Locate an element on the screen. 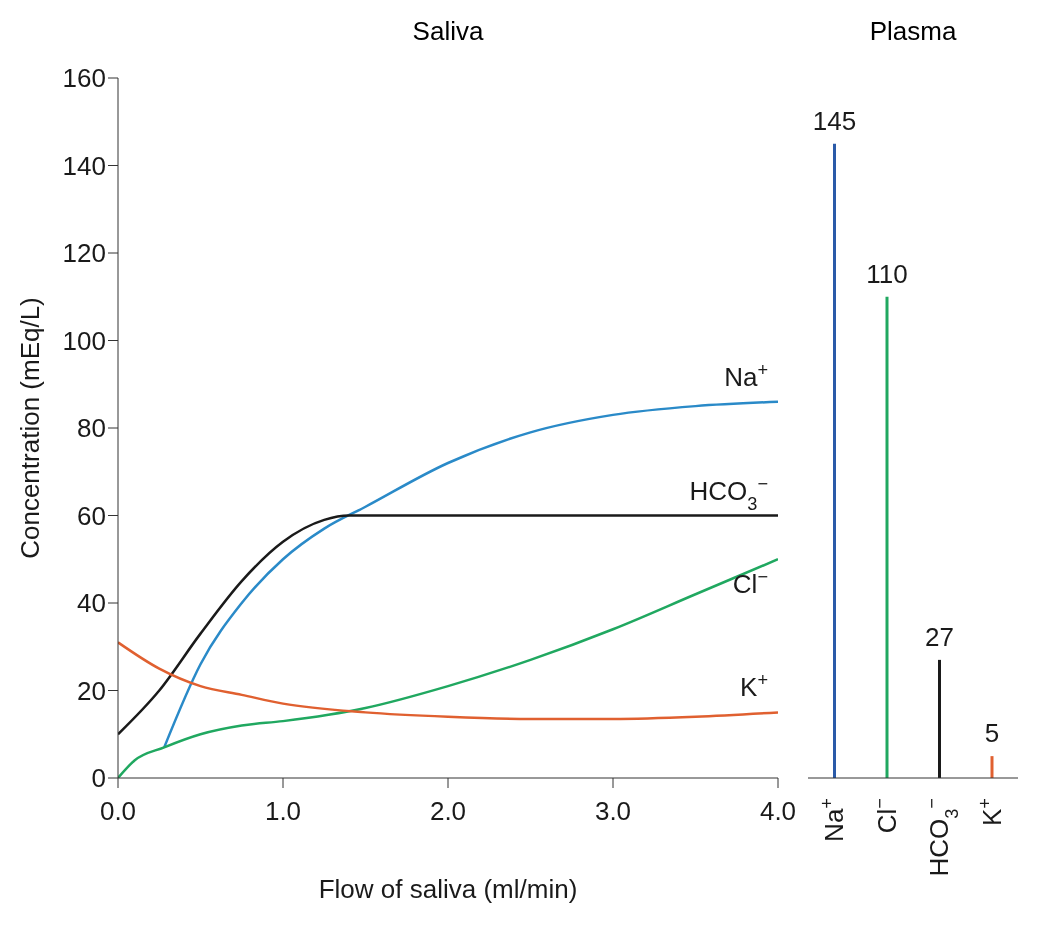  x-tick-label: 4.0 is located at coordinates (778, 811).